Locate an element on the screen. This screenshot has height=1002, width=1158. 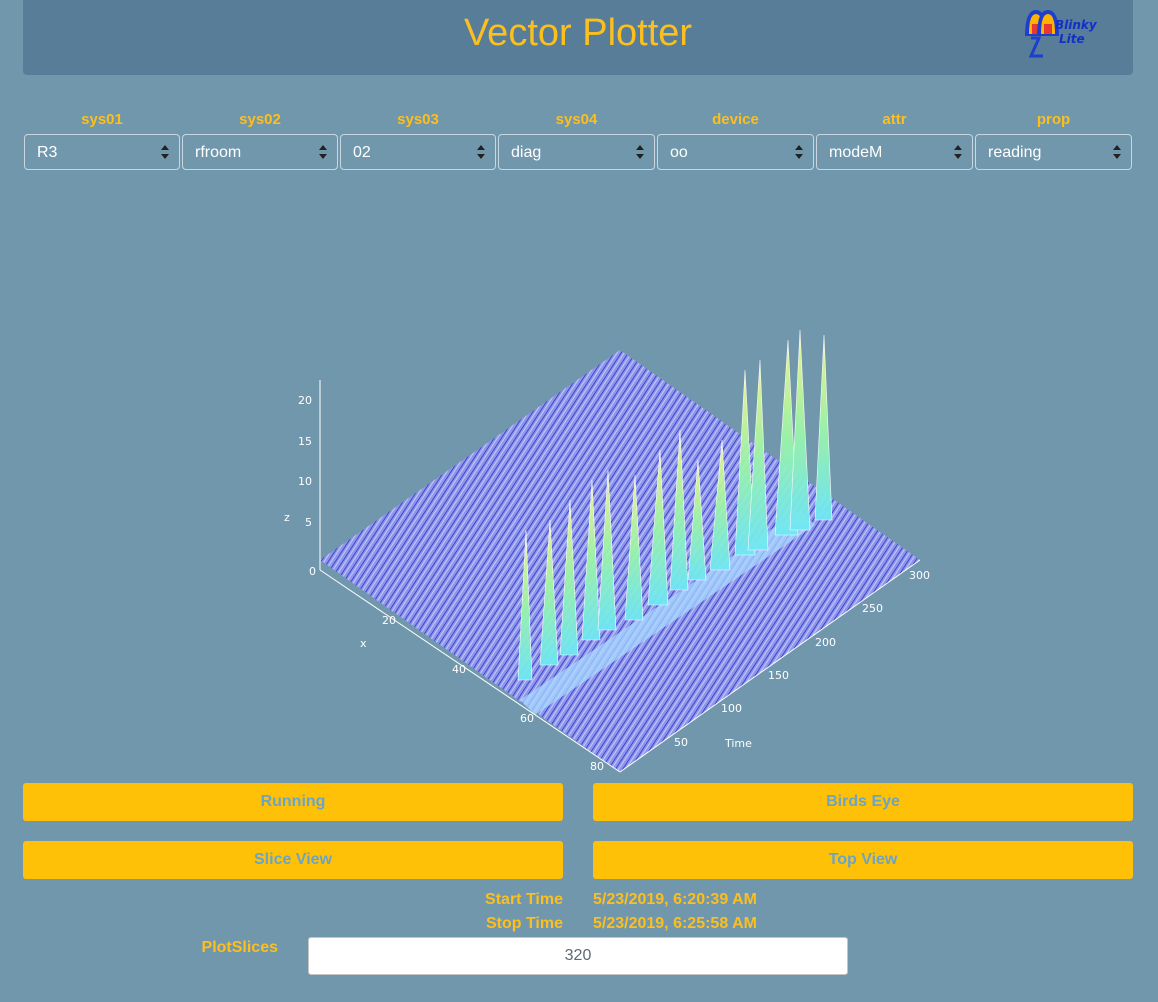
z-tick: 15 is located at coordinates (305, 441).